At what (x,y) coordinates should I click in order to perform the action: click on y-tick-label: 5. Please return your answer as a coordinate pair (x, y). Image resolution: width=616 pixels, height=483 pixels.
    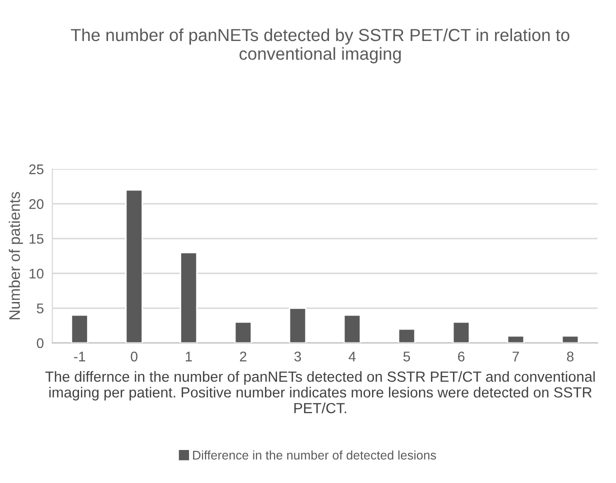
    Looking at the image, I should click on (40, 309).